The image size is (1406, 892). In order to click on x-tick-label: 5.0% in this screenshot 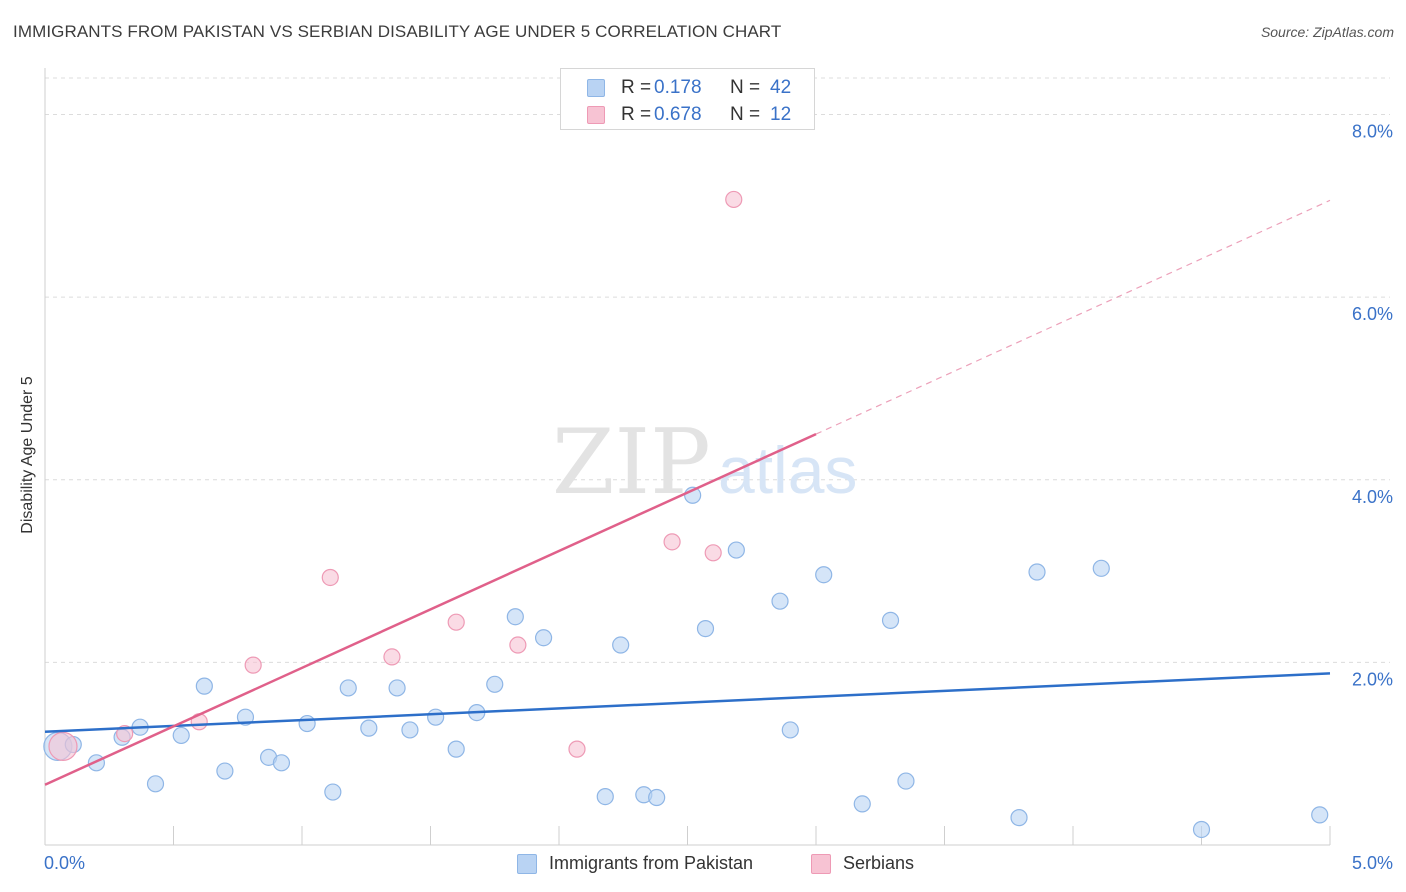, I will do `click(1372, 863)`.